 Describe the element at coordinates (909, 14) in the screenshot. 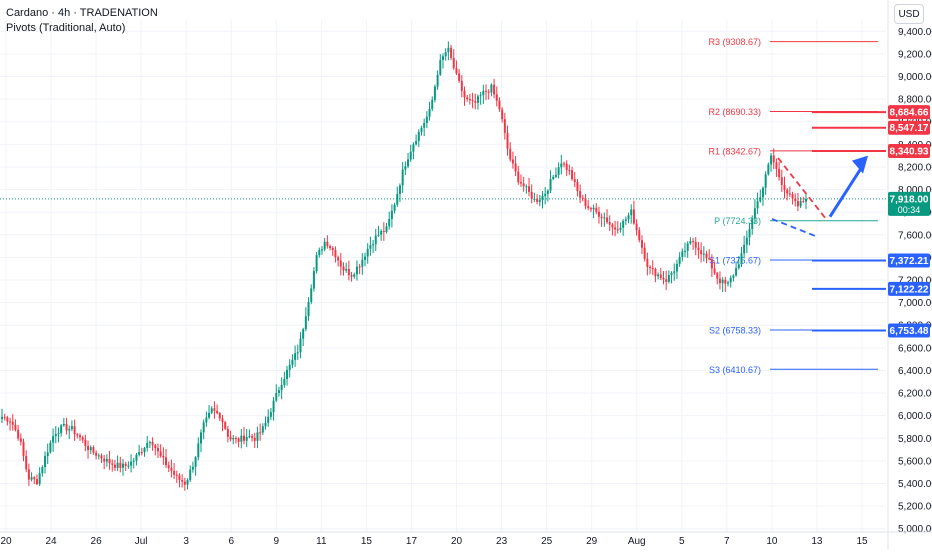

I see `currency-button: USD` at that location.